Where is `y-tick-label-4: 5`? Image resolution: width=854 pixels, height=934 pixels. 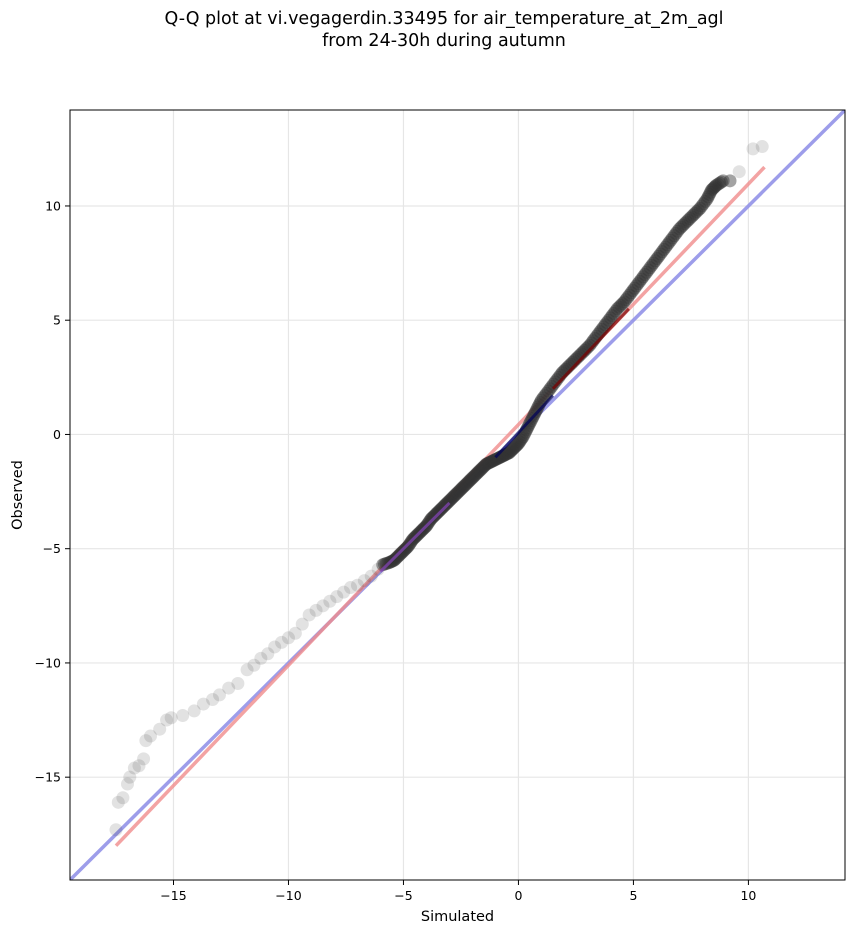 y-tick-label-4: 5 is located at coordinates (57, 320).